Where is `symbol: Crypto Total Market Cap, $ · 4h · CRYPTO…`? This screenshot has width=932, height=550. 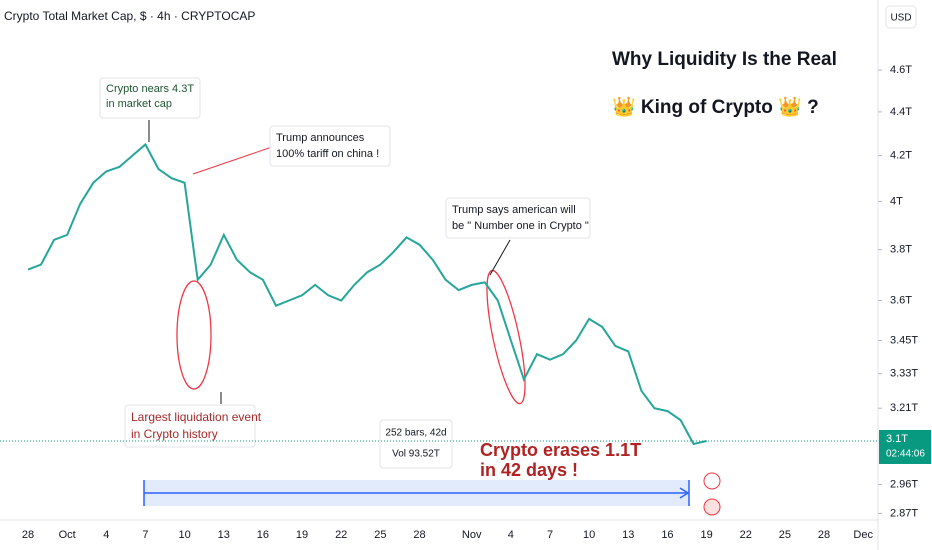 symbol: Crypto Total Market Cap, $ · 4h · CRYPTO… is located at coordinates (129, 16).